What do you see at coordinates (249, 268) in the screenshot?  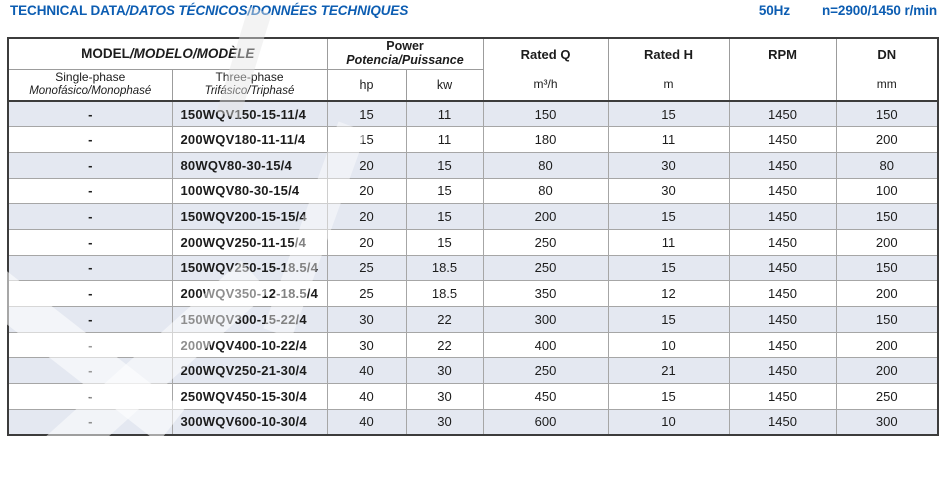 I see `cell-model: 150WQV250-15-18.5/4` at bounding box center [249, 268].